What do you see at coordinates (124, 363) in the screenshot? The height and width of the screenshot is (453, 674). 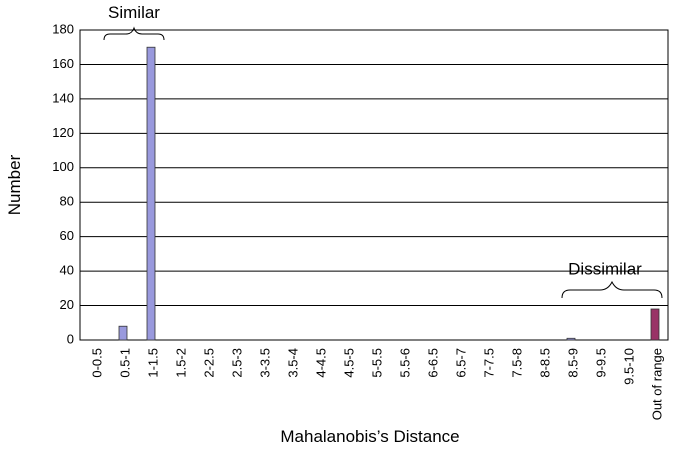 I see `x-tick-label: 0.5-1` at bounding box center [124, 363].